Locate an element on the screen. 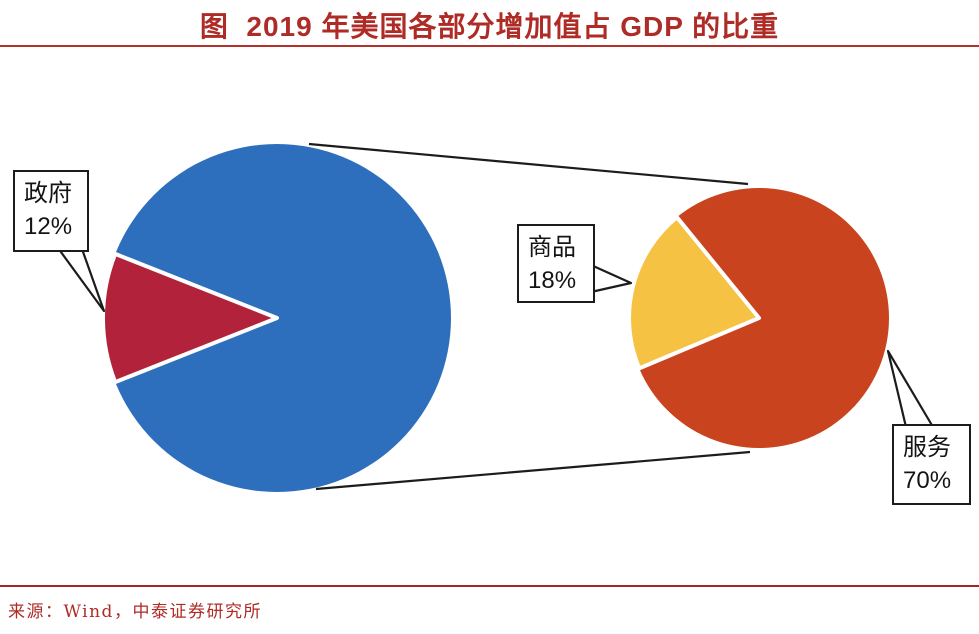  goods-callout-value: 18% is located at coordinates (552, 280).